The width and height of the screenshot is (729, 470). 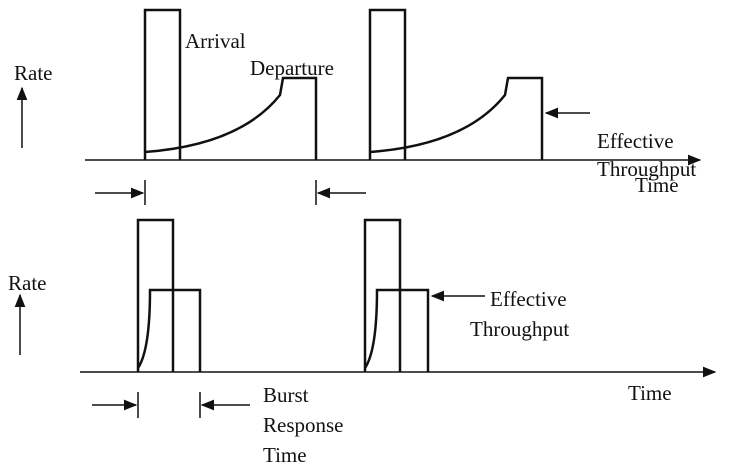 I want to click on label: Burst, so click(x=286, y=395).